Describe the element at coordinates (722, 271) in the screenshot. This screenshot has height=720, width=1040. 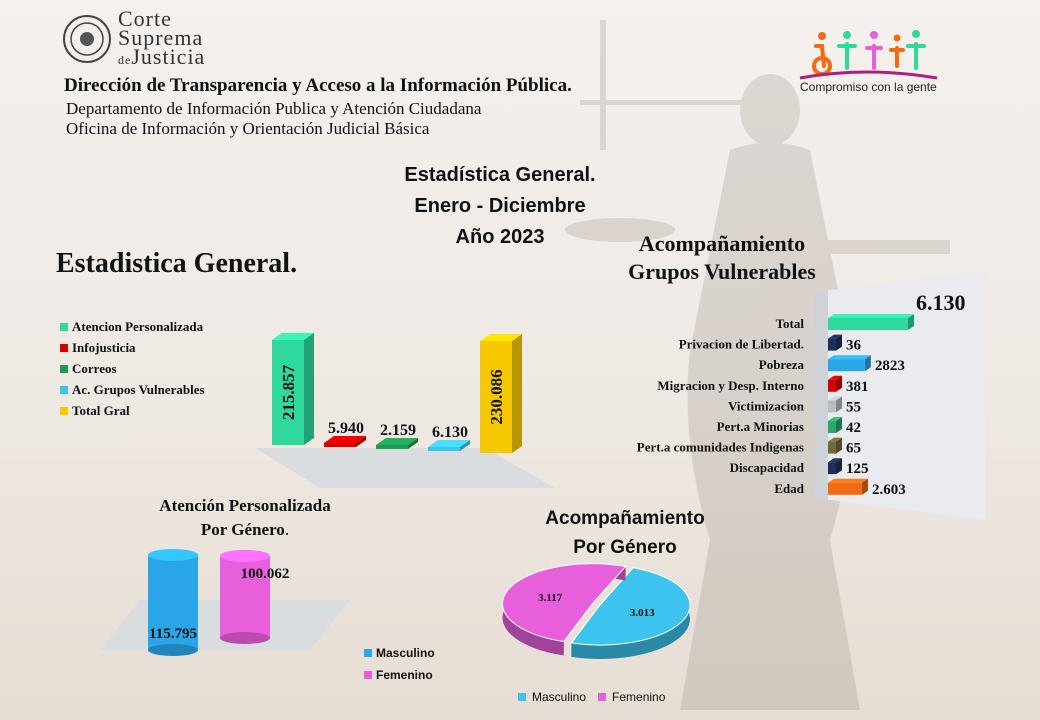
I see `vulnerables-title-line2: Grupos Vulnerables` at that location.